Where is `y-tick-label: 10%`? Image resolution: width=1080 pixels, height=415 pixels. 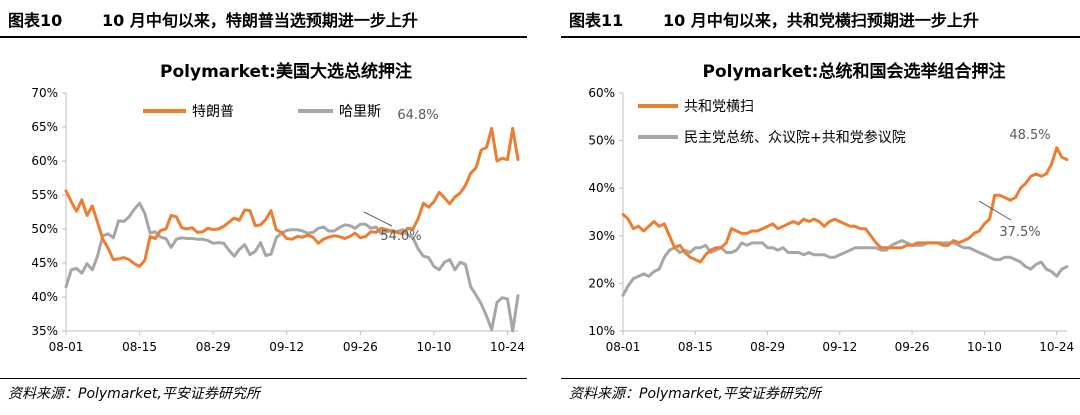
y-tick-label: 10% is located at coordinates (601, 331).